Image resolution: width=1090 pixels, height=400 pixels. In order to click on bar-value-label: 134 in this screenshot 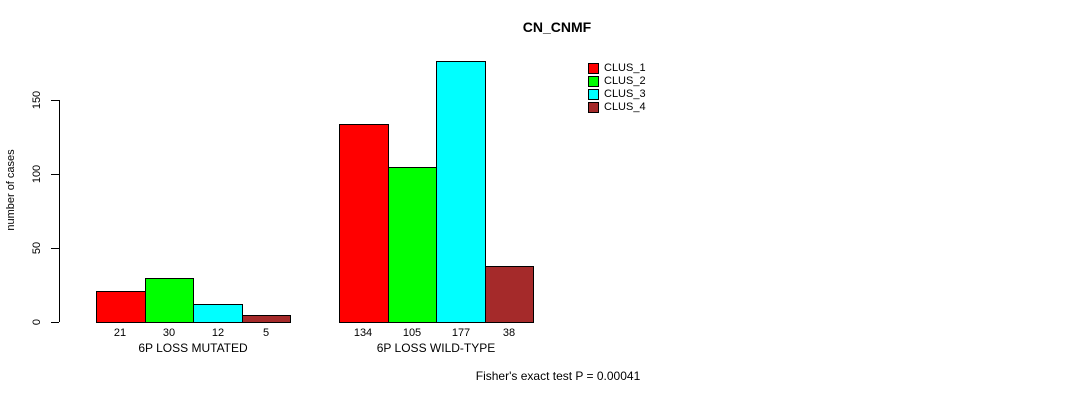, I will do `click(363, 333)`.